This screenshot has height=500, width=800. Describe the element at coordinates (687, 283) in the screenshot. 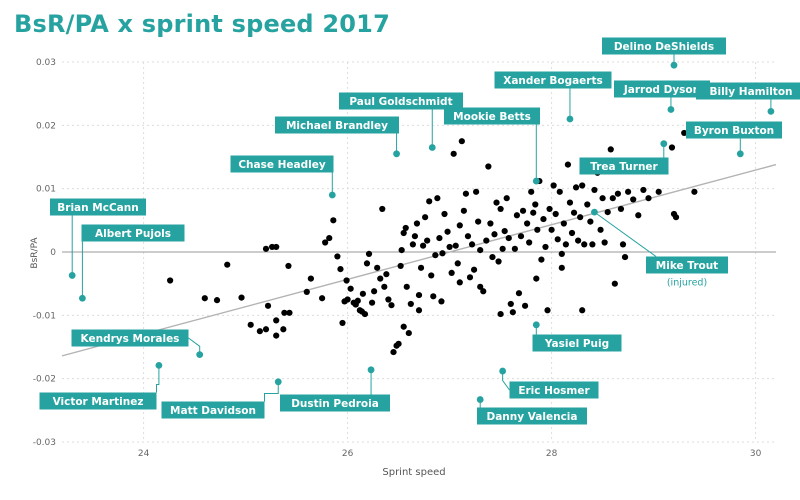

I see `callout-note: (injured)` at that location.